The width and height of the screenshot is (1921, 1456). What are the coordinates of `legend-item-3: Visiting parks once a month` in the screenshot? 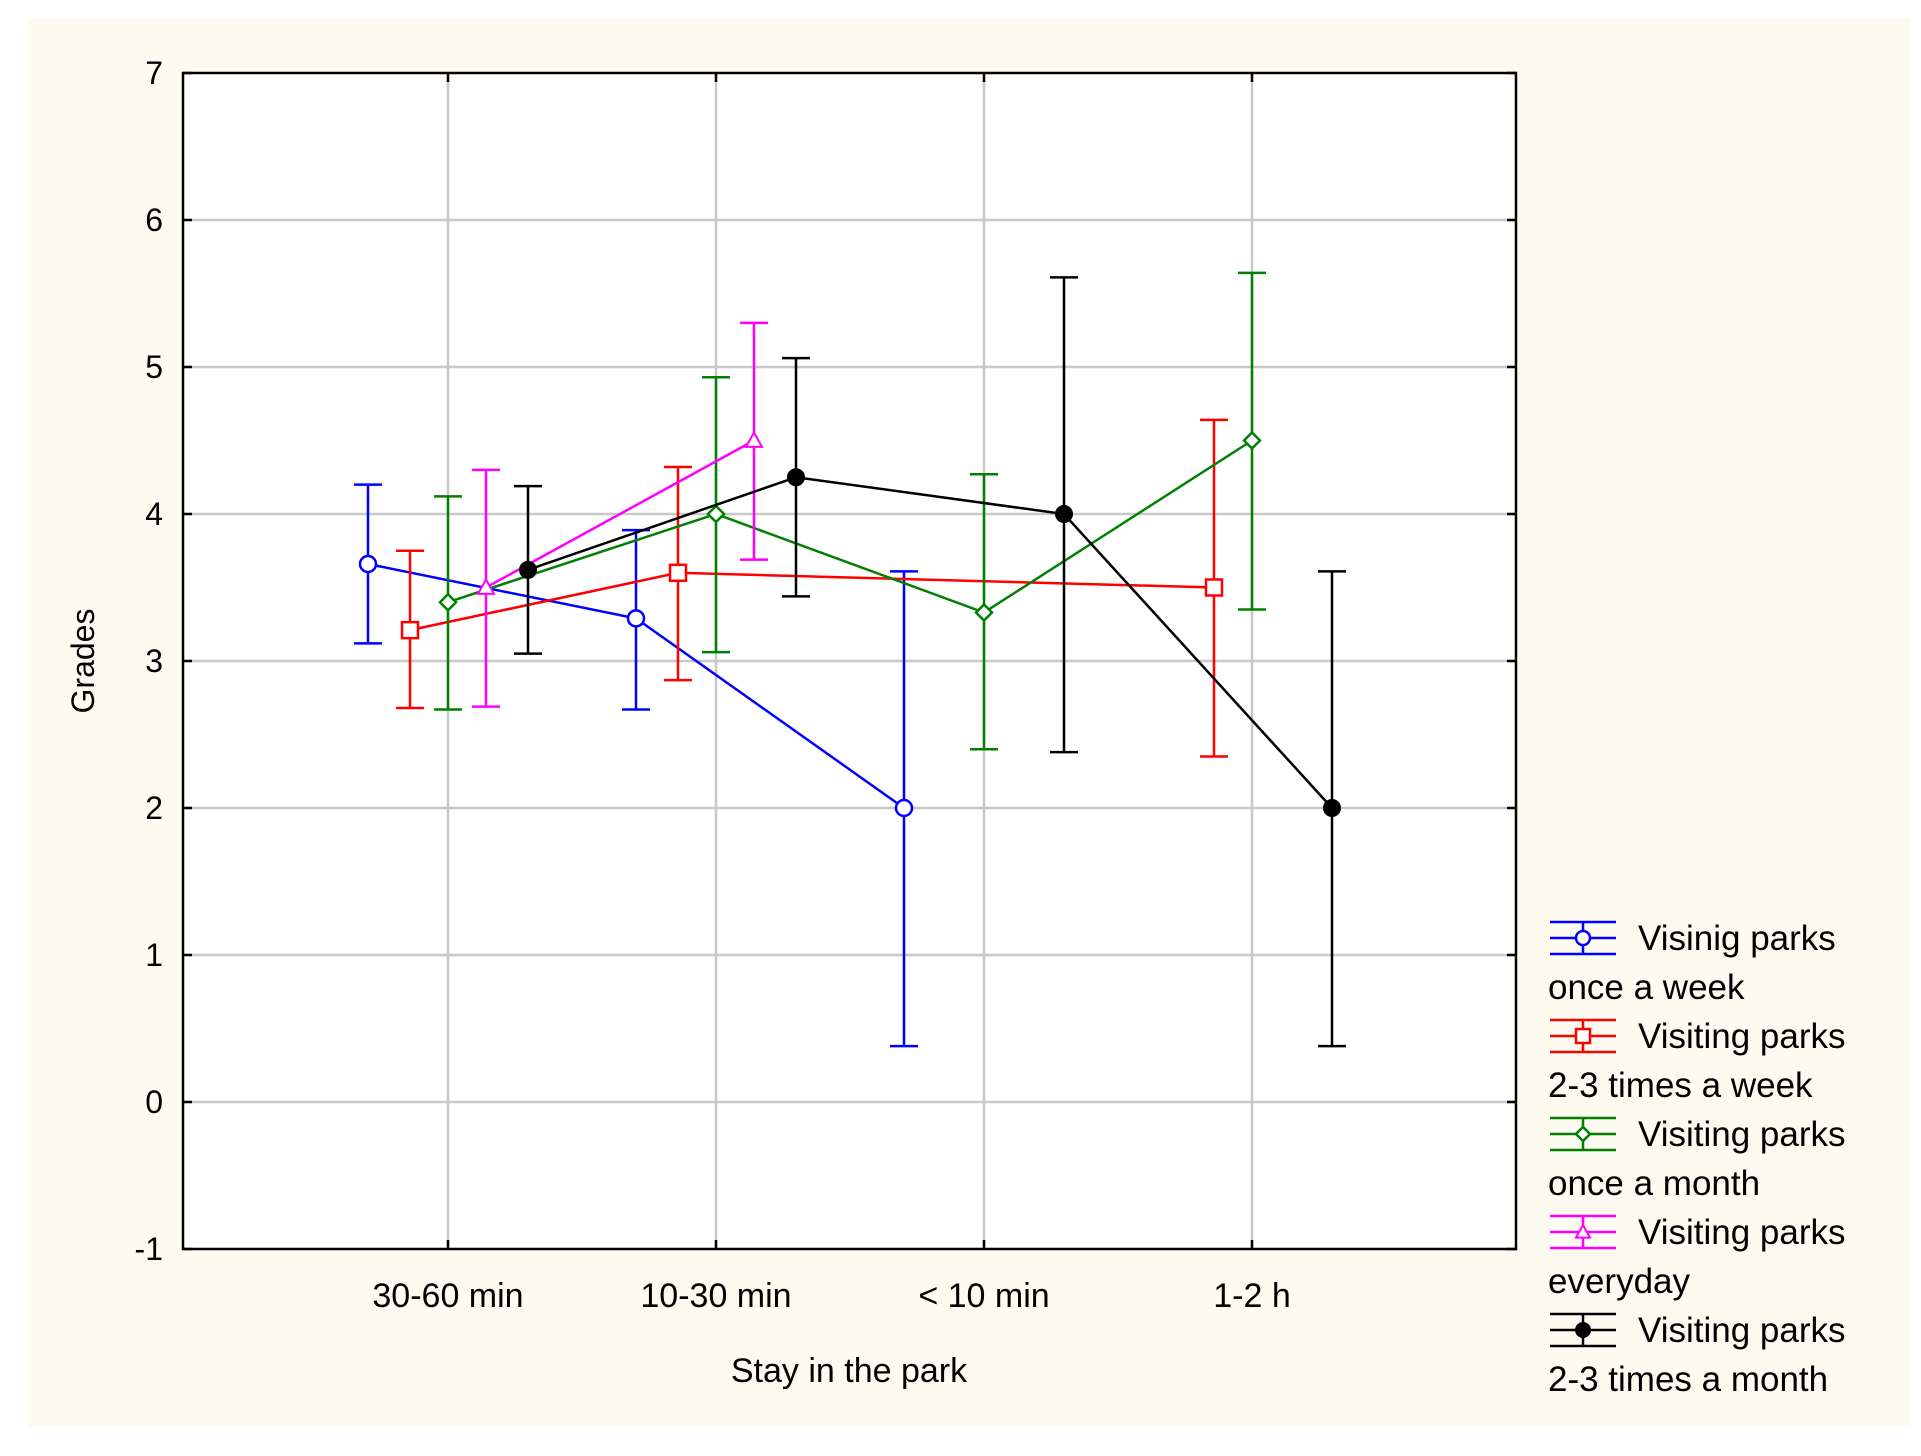 It's located at (1697, 1159).